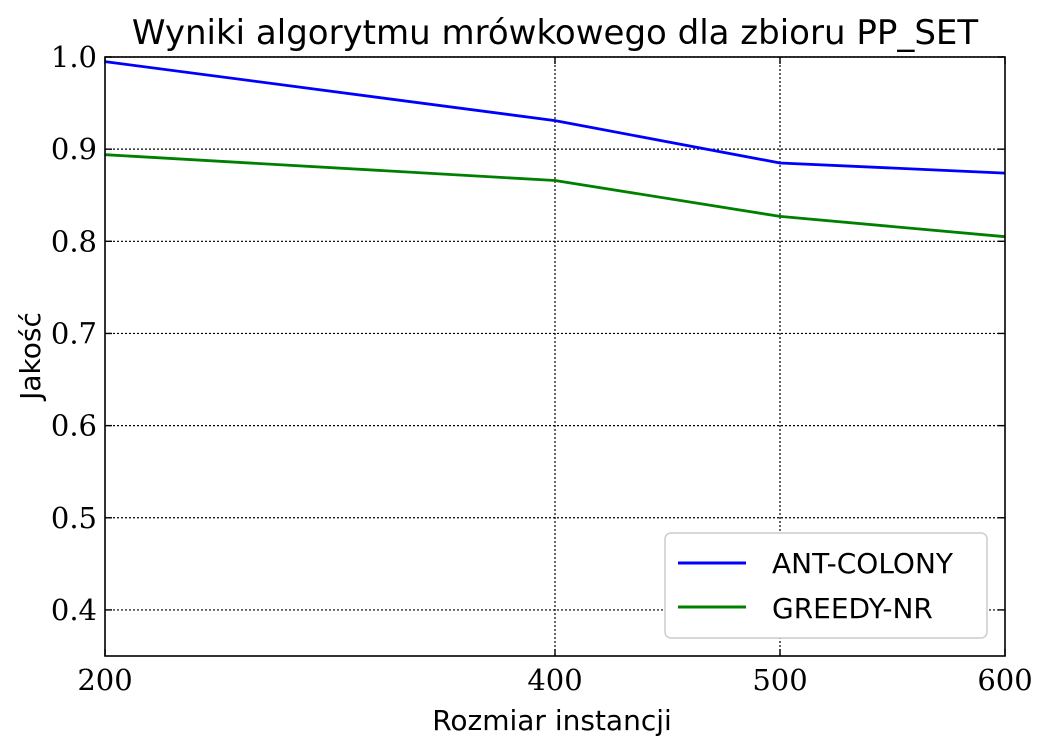 This screenshot has width=1043, height=751. What do you see at coordinates (863, 563) in the screenshot?
I see `legend-label-ant-colony: ANT-COLONY` at bounding box center [863, 563].